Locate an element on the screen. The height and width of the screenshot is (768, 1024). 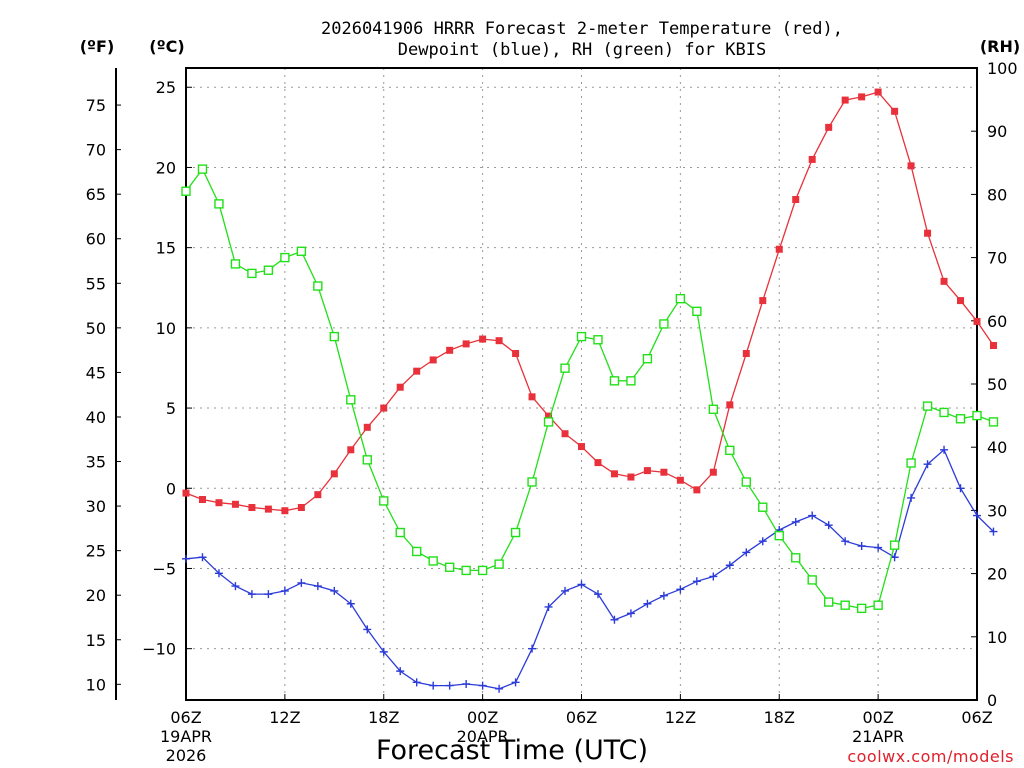
credit-text: coolwx.com/models is located at coordinates (930, 756).